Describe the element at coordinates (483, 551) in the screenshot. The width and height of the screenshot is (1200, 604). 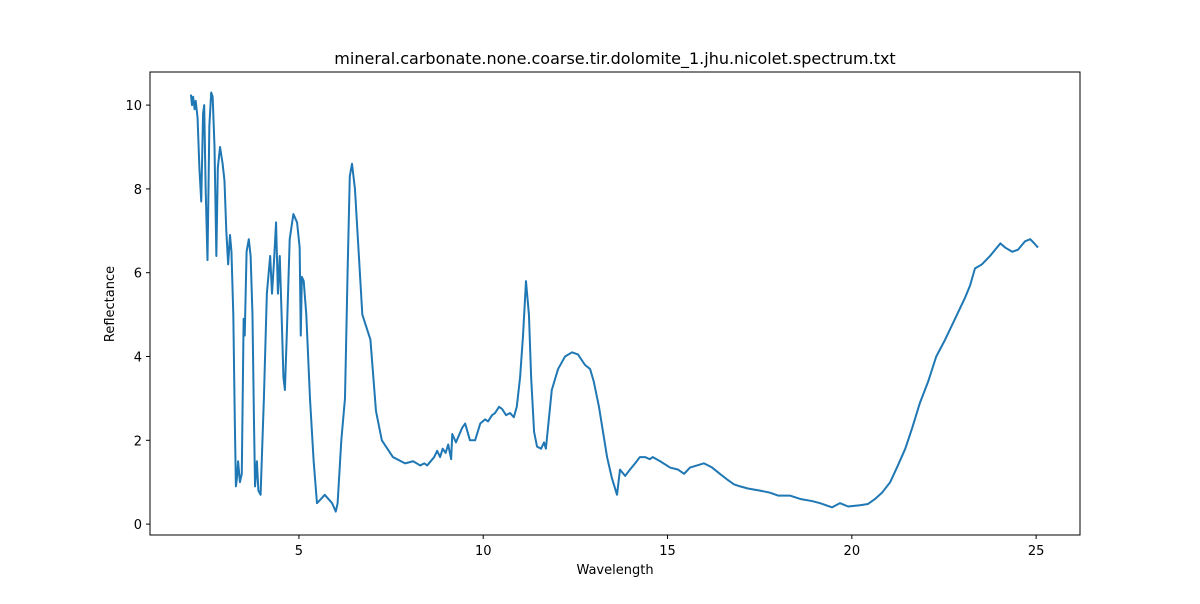
I see `x-tick-label: 10` at that location.